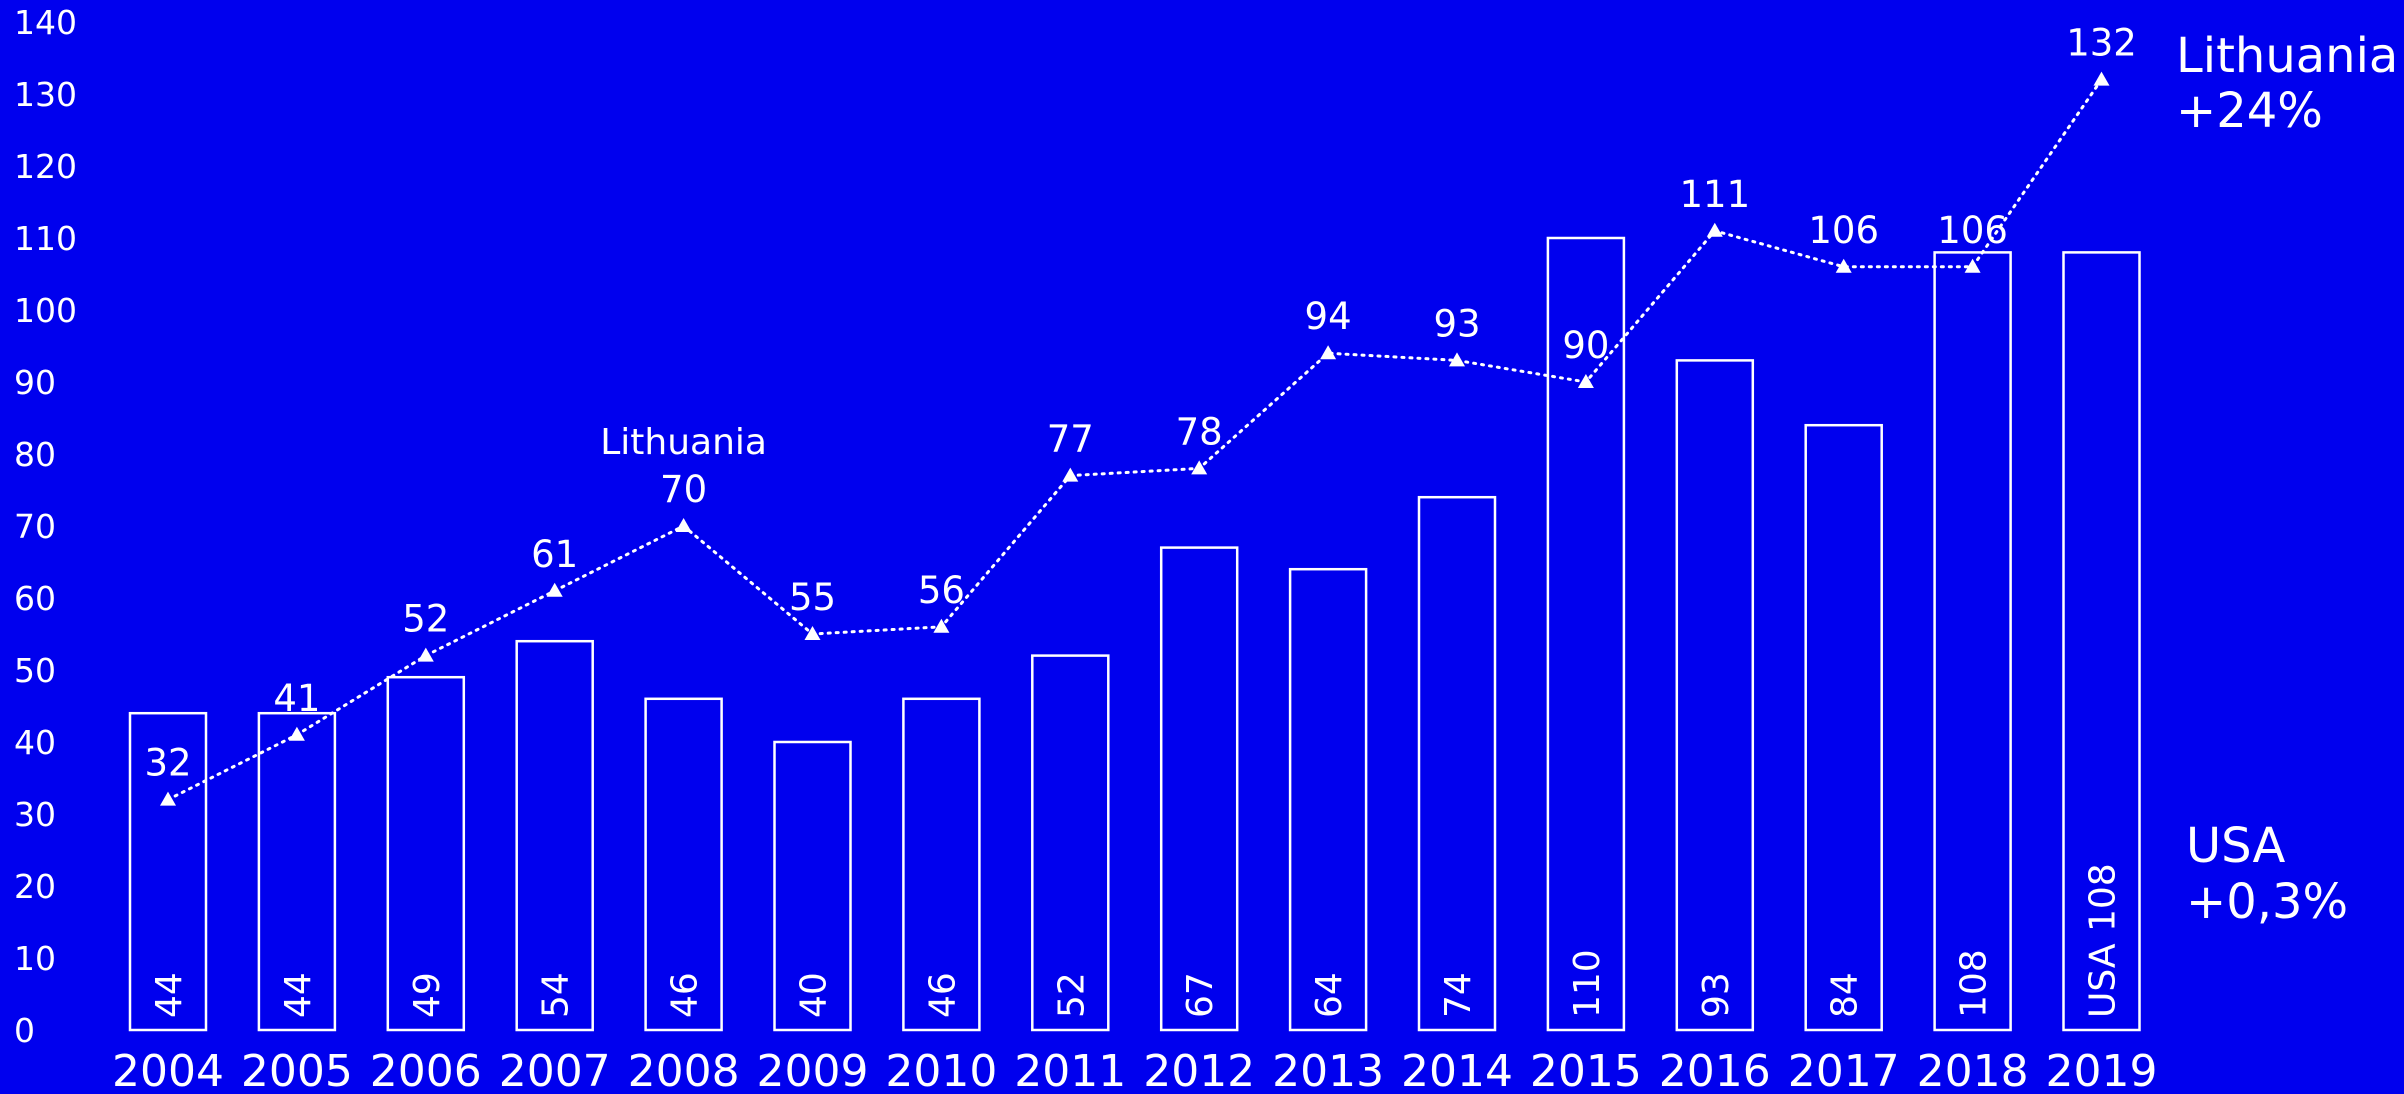  Describe the element at coordinates (1844, 1070) in the screenshot. I see `x-tick-label: 2017` at that location.